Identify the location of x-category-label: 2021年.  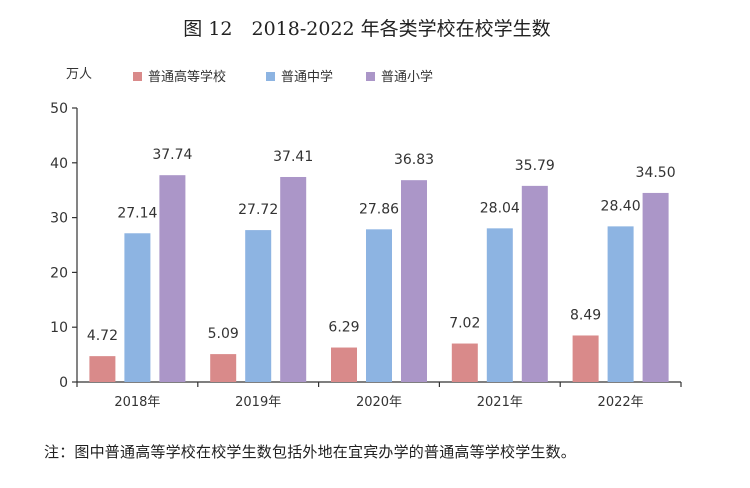
(500, 402).